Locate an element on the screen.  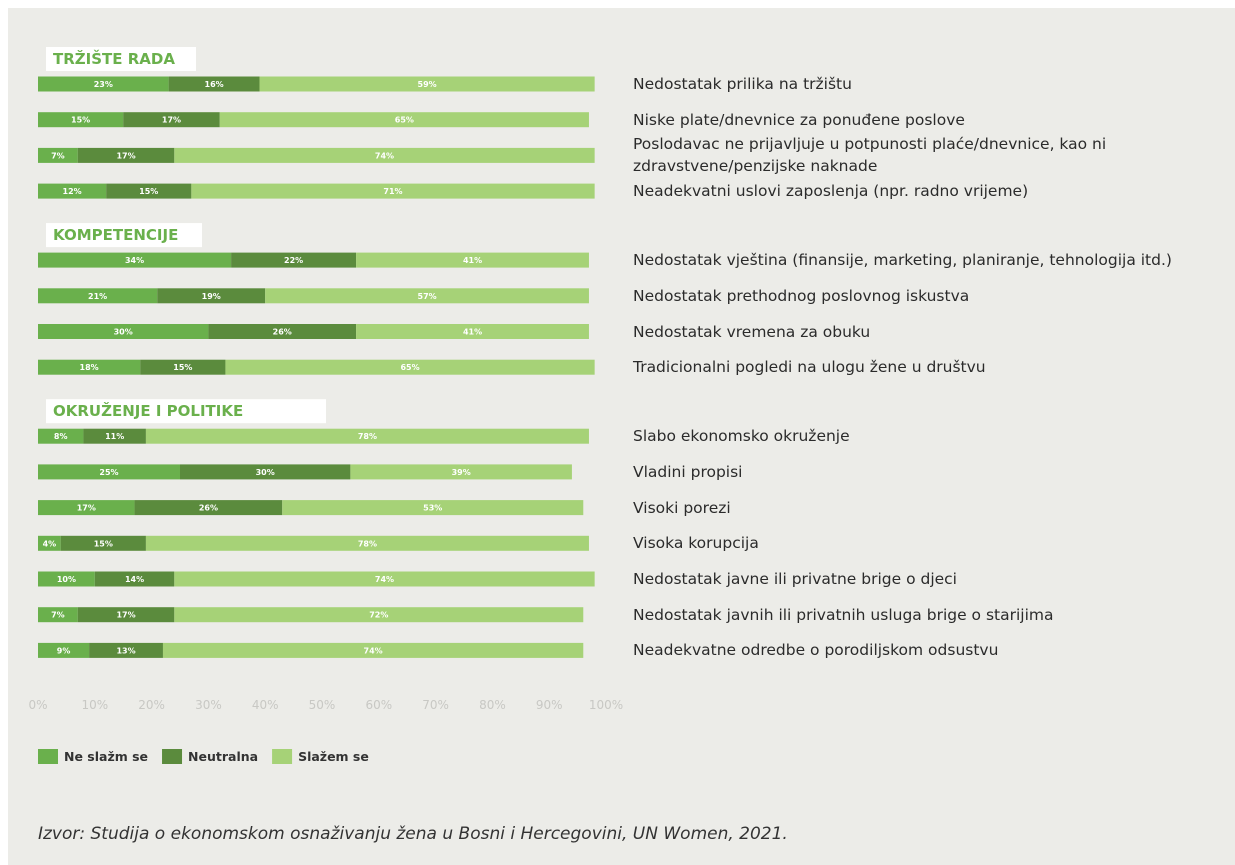
category-label: Nedostatak vremena za obuku is located at coordinates (752, 331).